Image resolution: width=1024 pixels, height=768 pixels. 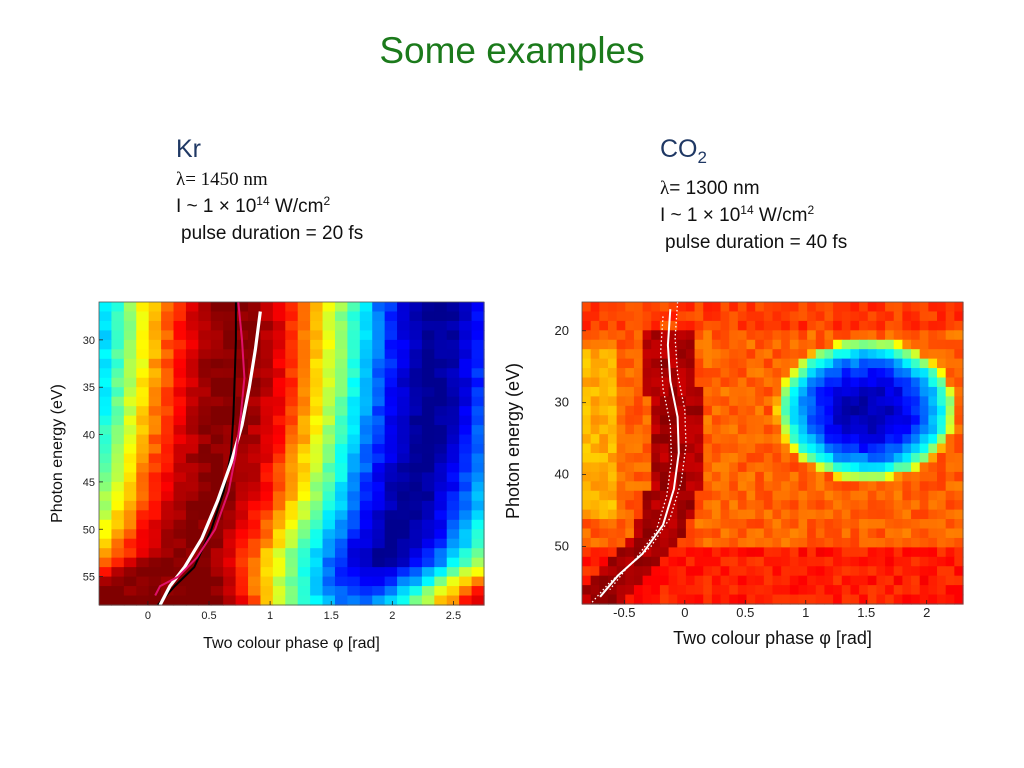 What do you see at coordinates (512, 50) in the screenshot?
I see `slide-title: Some examples` at bounding box center [512, 50].